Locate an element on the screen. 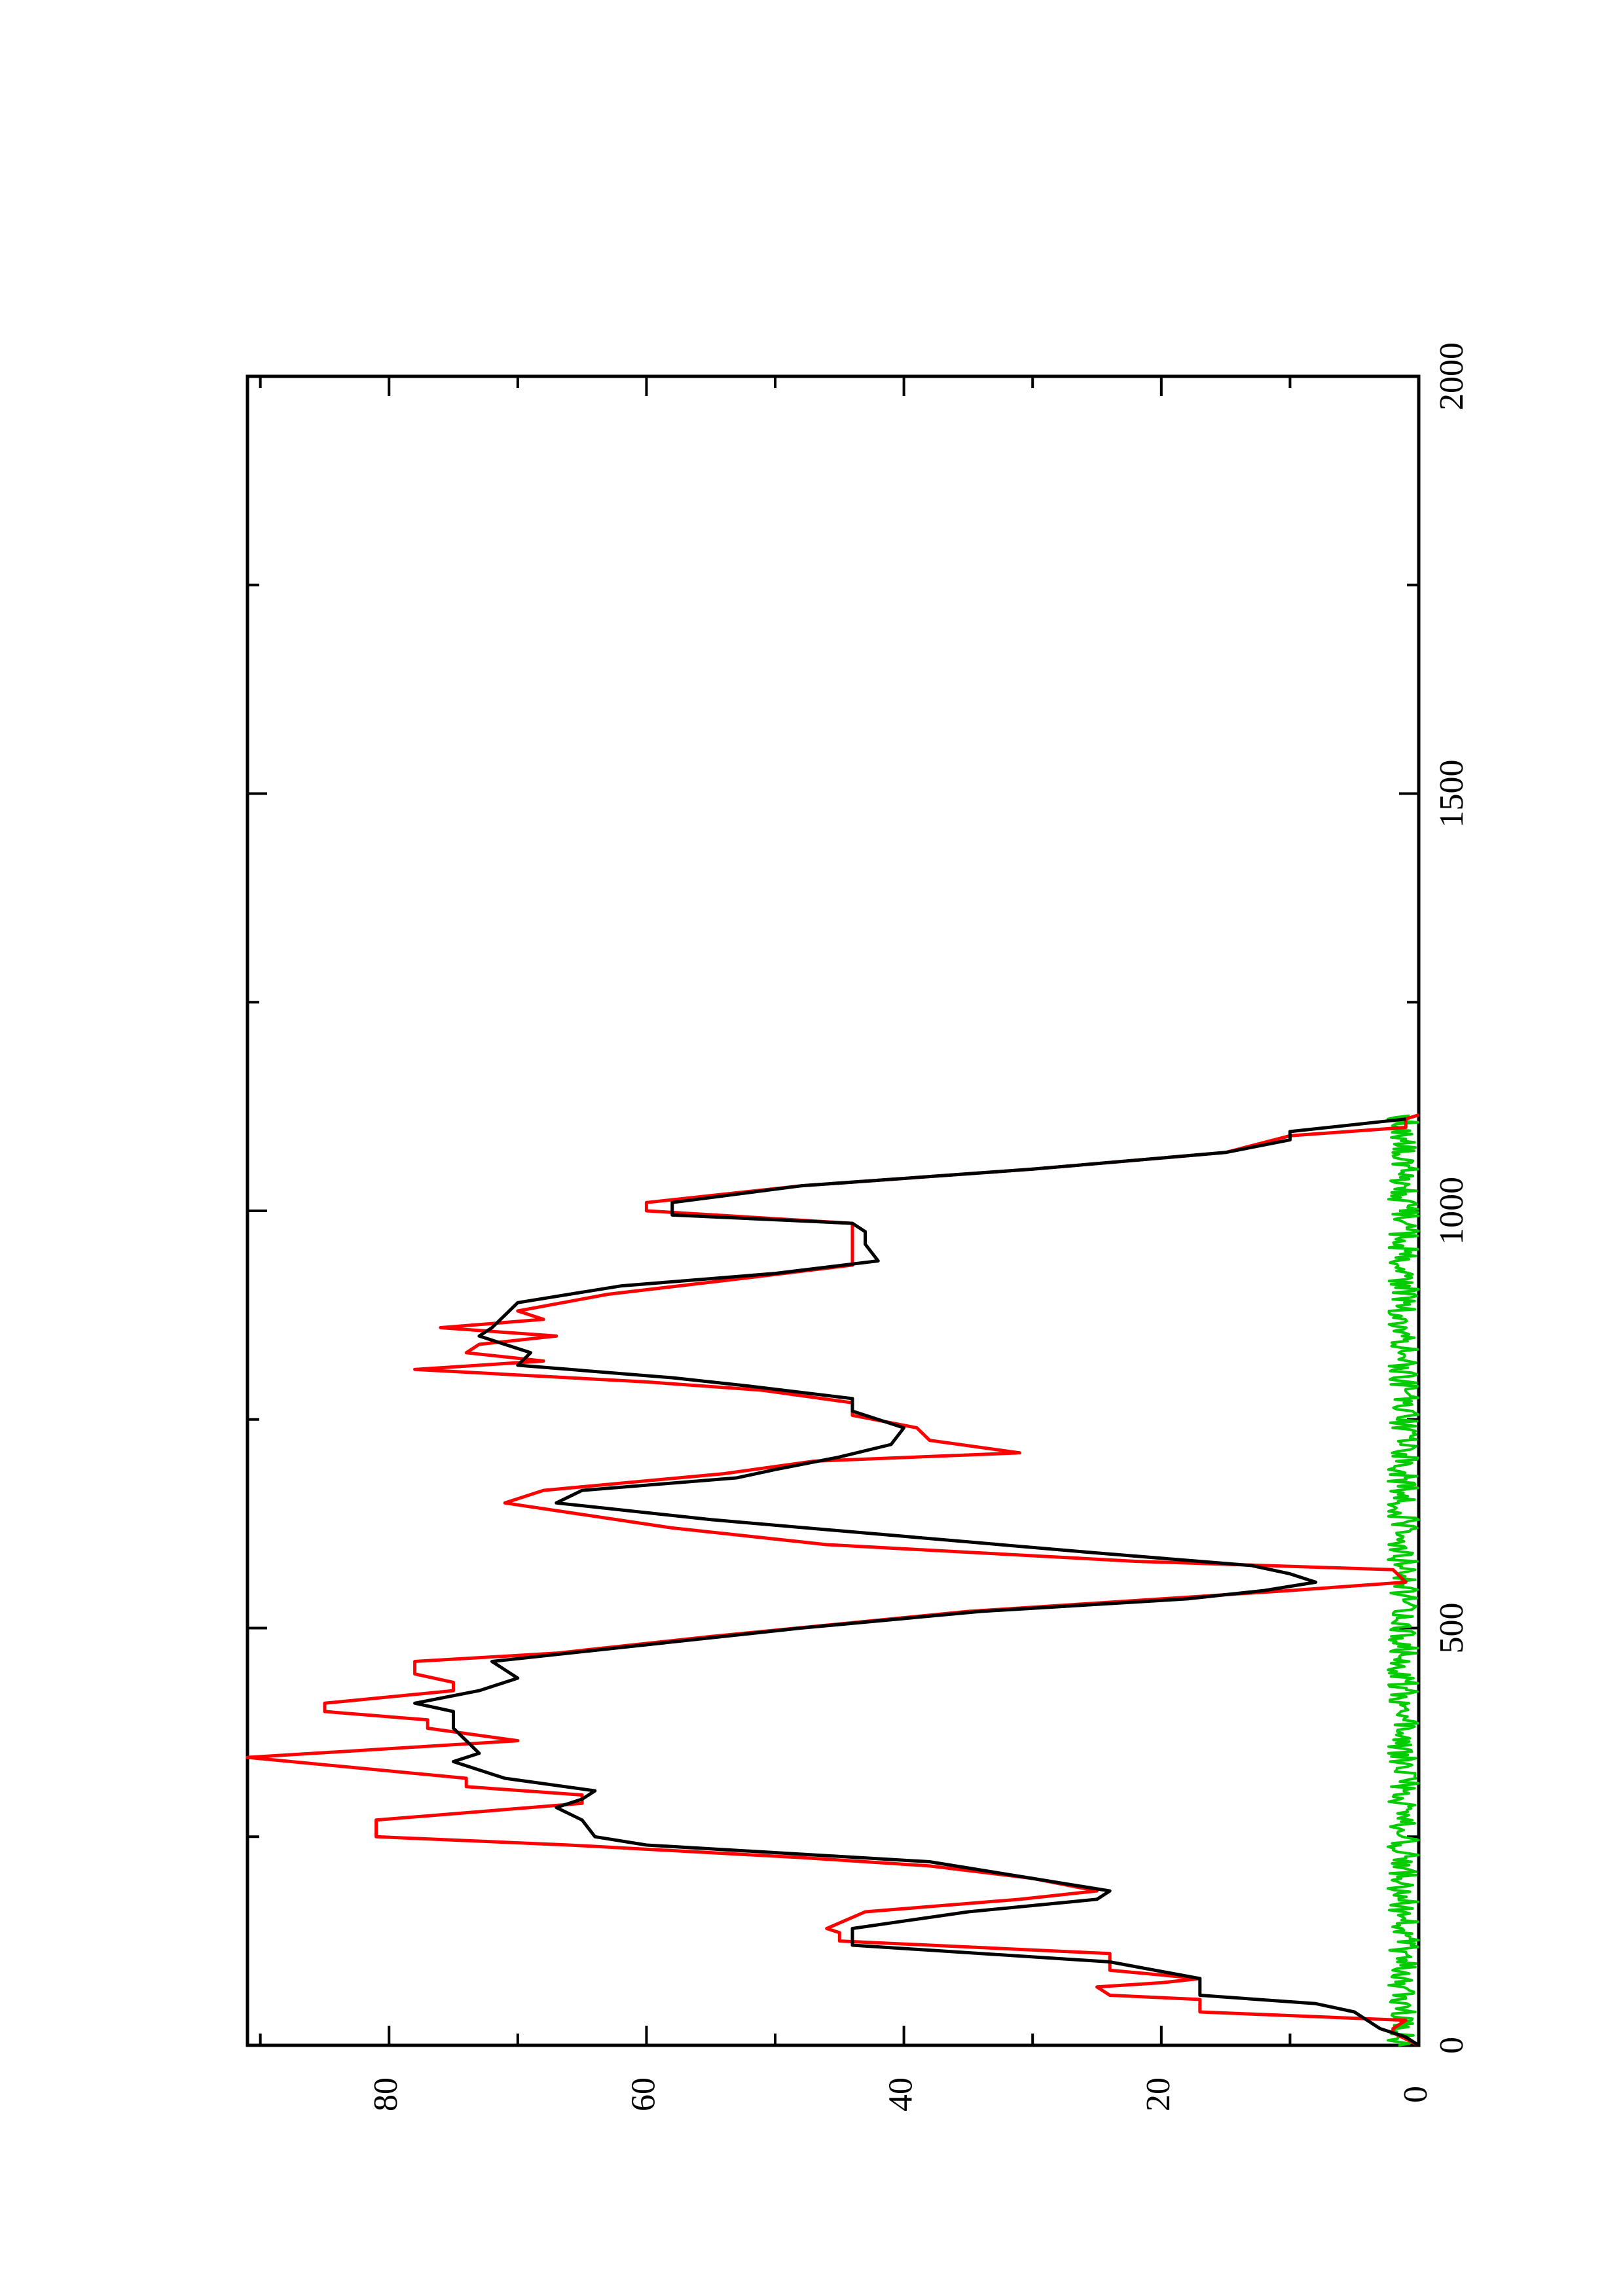 This screenshot has width=1623, height=2296. series-green-line is located at coordinates (1403, 1581).